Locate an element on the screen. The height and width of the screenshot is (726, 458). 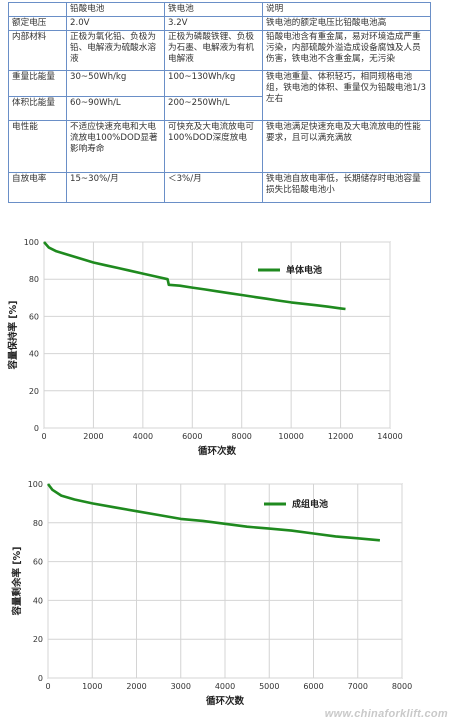
y-axis-label: 容量保持率 [%] is located at coordinates (13, 335).